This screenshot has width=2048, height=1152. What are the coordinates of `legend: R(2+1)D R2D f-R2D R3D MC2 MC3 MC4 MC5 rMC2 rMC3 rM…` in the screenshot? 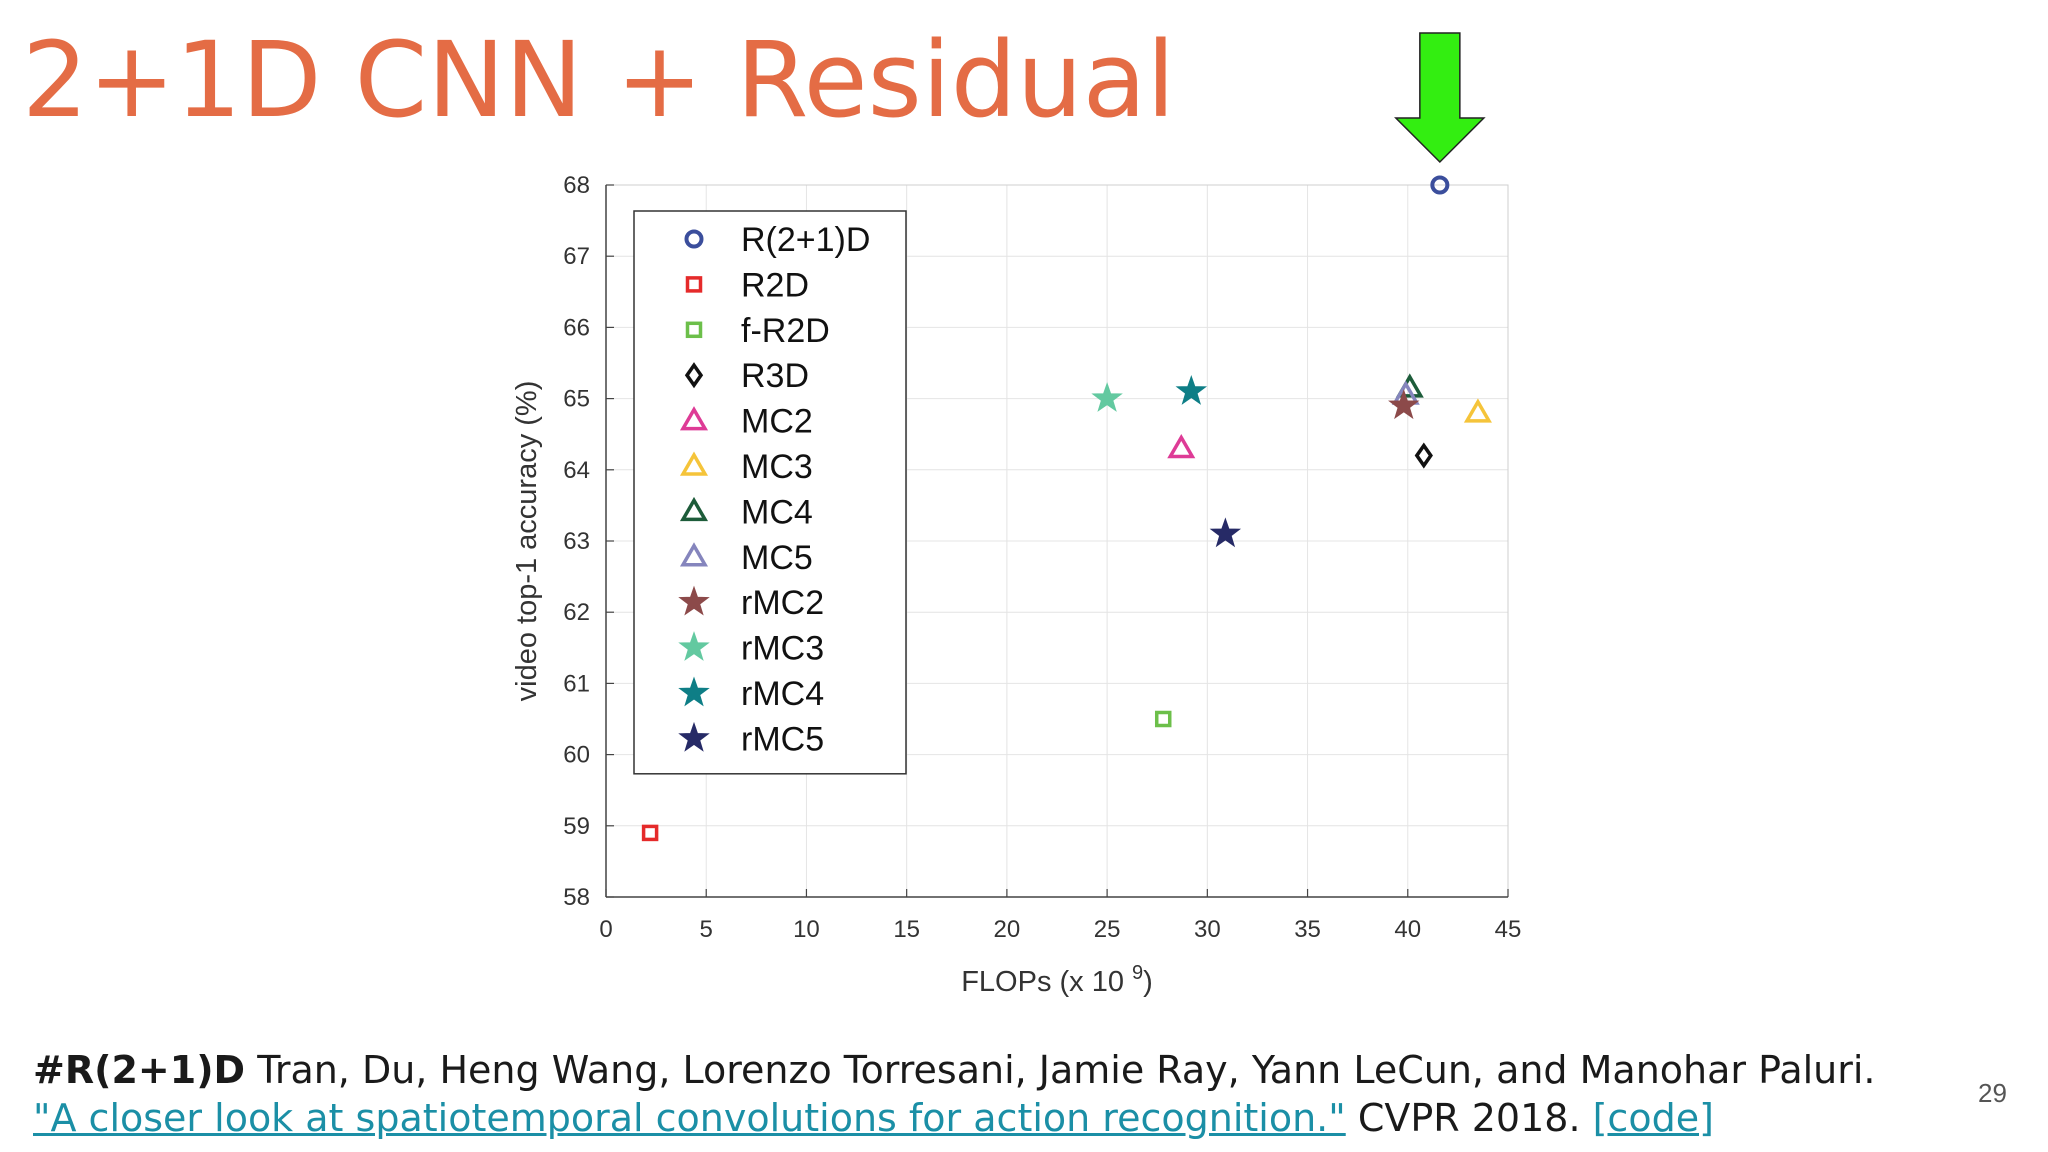 It's located at (770, 492).